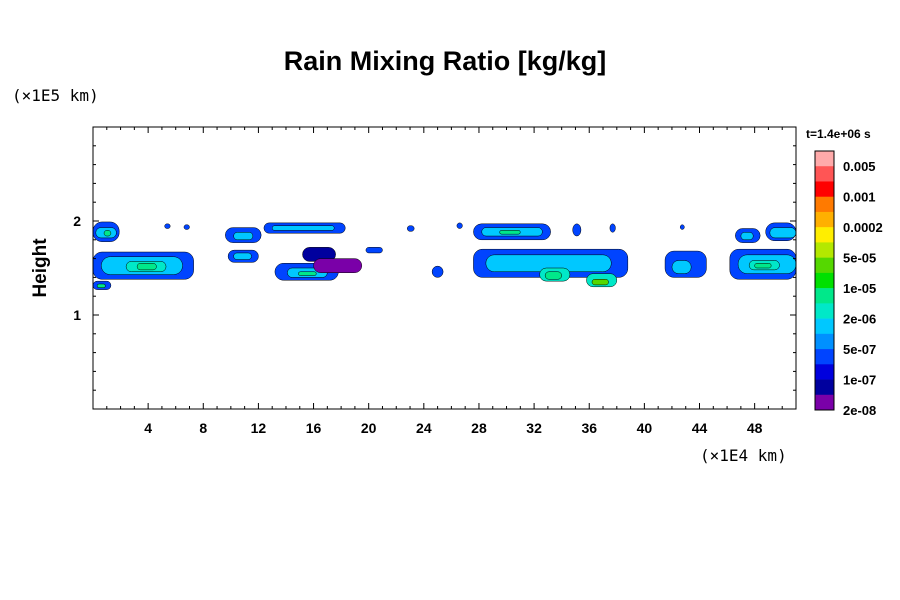 The width and height of the screenshot is (900, 600). I want to click on colorbar-label: 0.0002, so click(863, 227).